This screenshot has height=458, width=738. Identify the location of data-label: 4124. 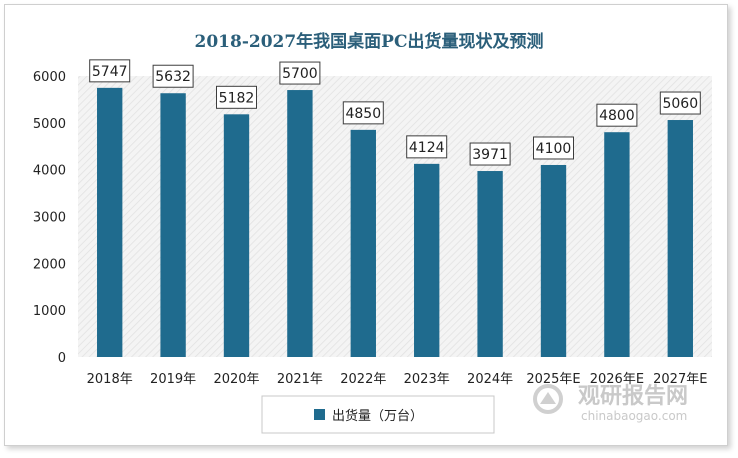
(427, 148).